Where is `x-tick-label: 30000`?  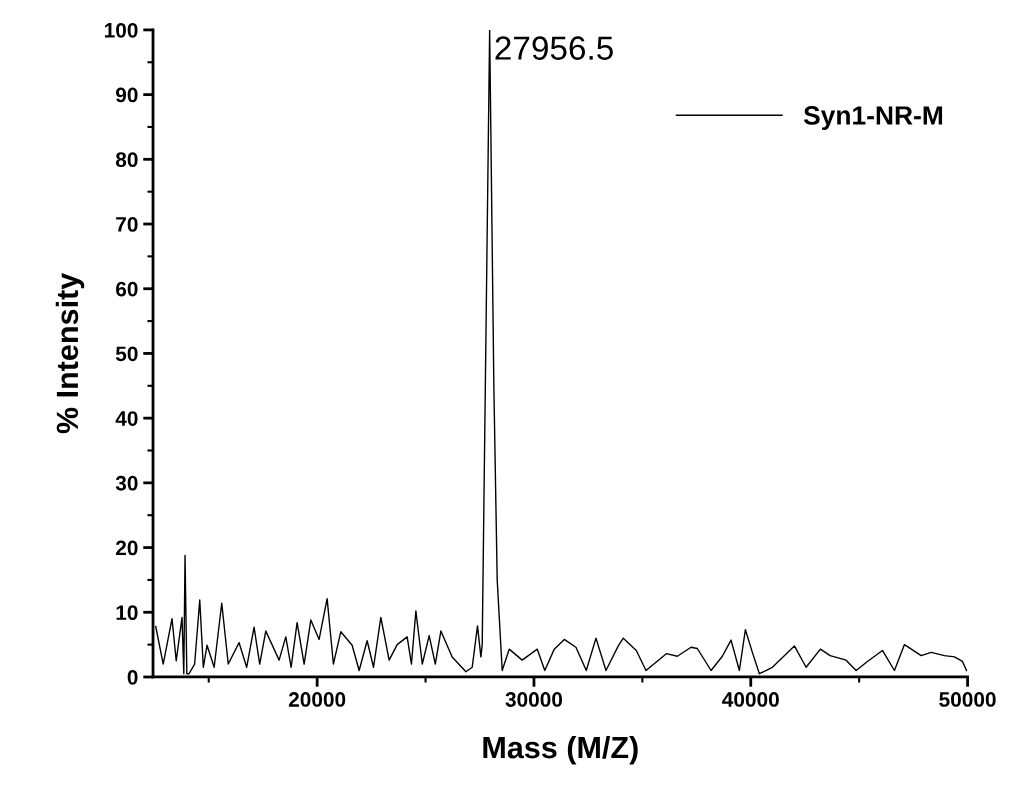
x-tick-label: 30000 is located at coordinates (534, 699).